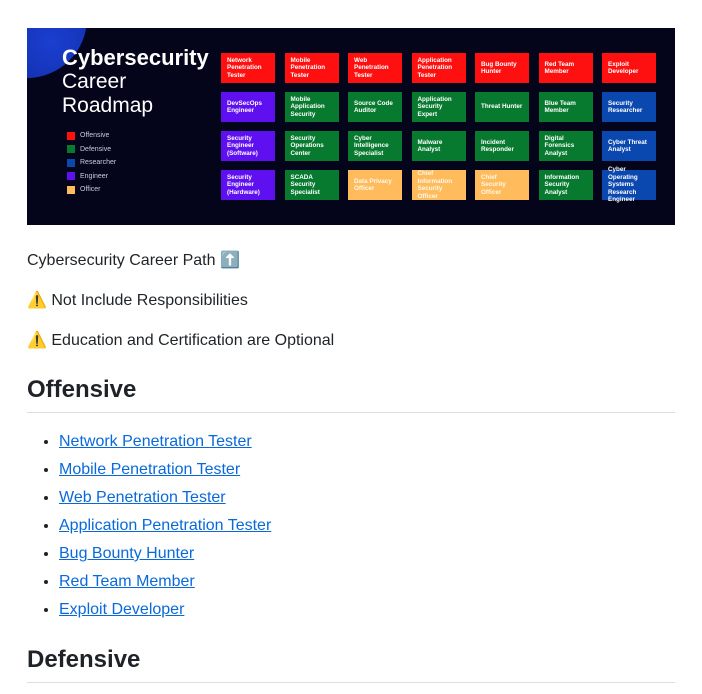  What do you see at coordinates (135, 57) in the screenshot?
I see `banner-title-bold: Cybersecurity` at bounding box center [135, 57].